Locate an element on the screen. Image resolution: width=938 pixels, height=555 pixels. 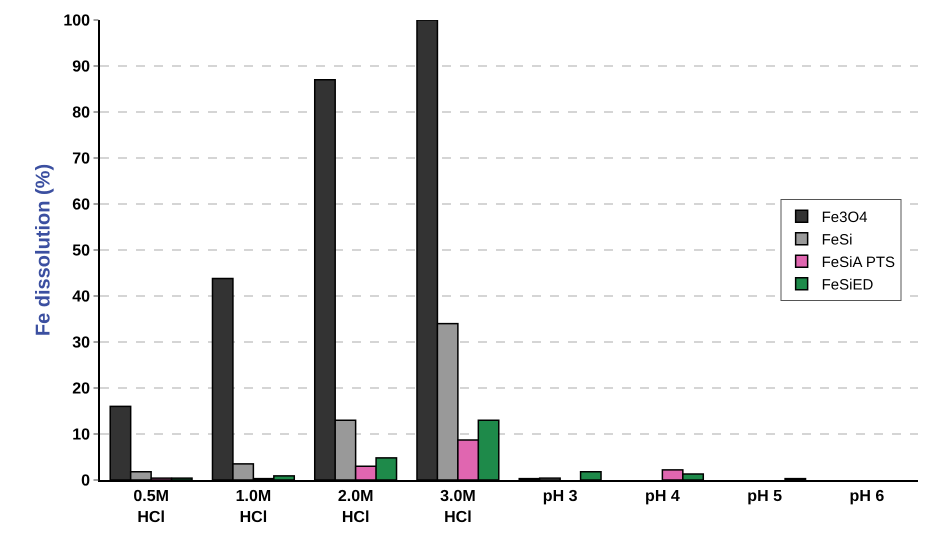
legend-label: FeSiA PTS is located at coordinates (858, 263).